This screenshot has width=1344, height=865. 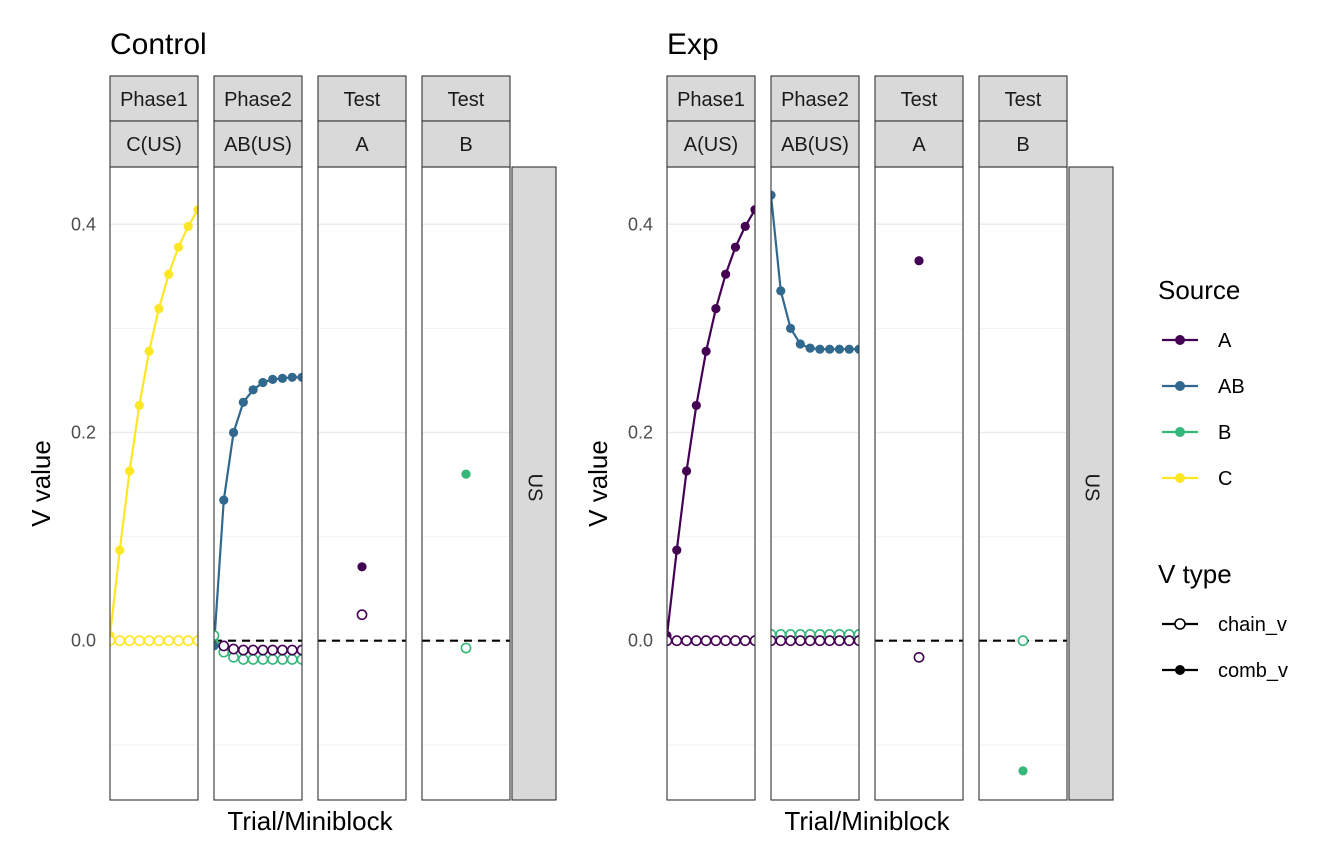 What do you see at coordinates (711, 145) in the screenshot?
I see `facet-strip-bottom-label: A(US)` at bounding box center [711, 145].